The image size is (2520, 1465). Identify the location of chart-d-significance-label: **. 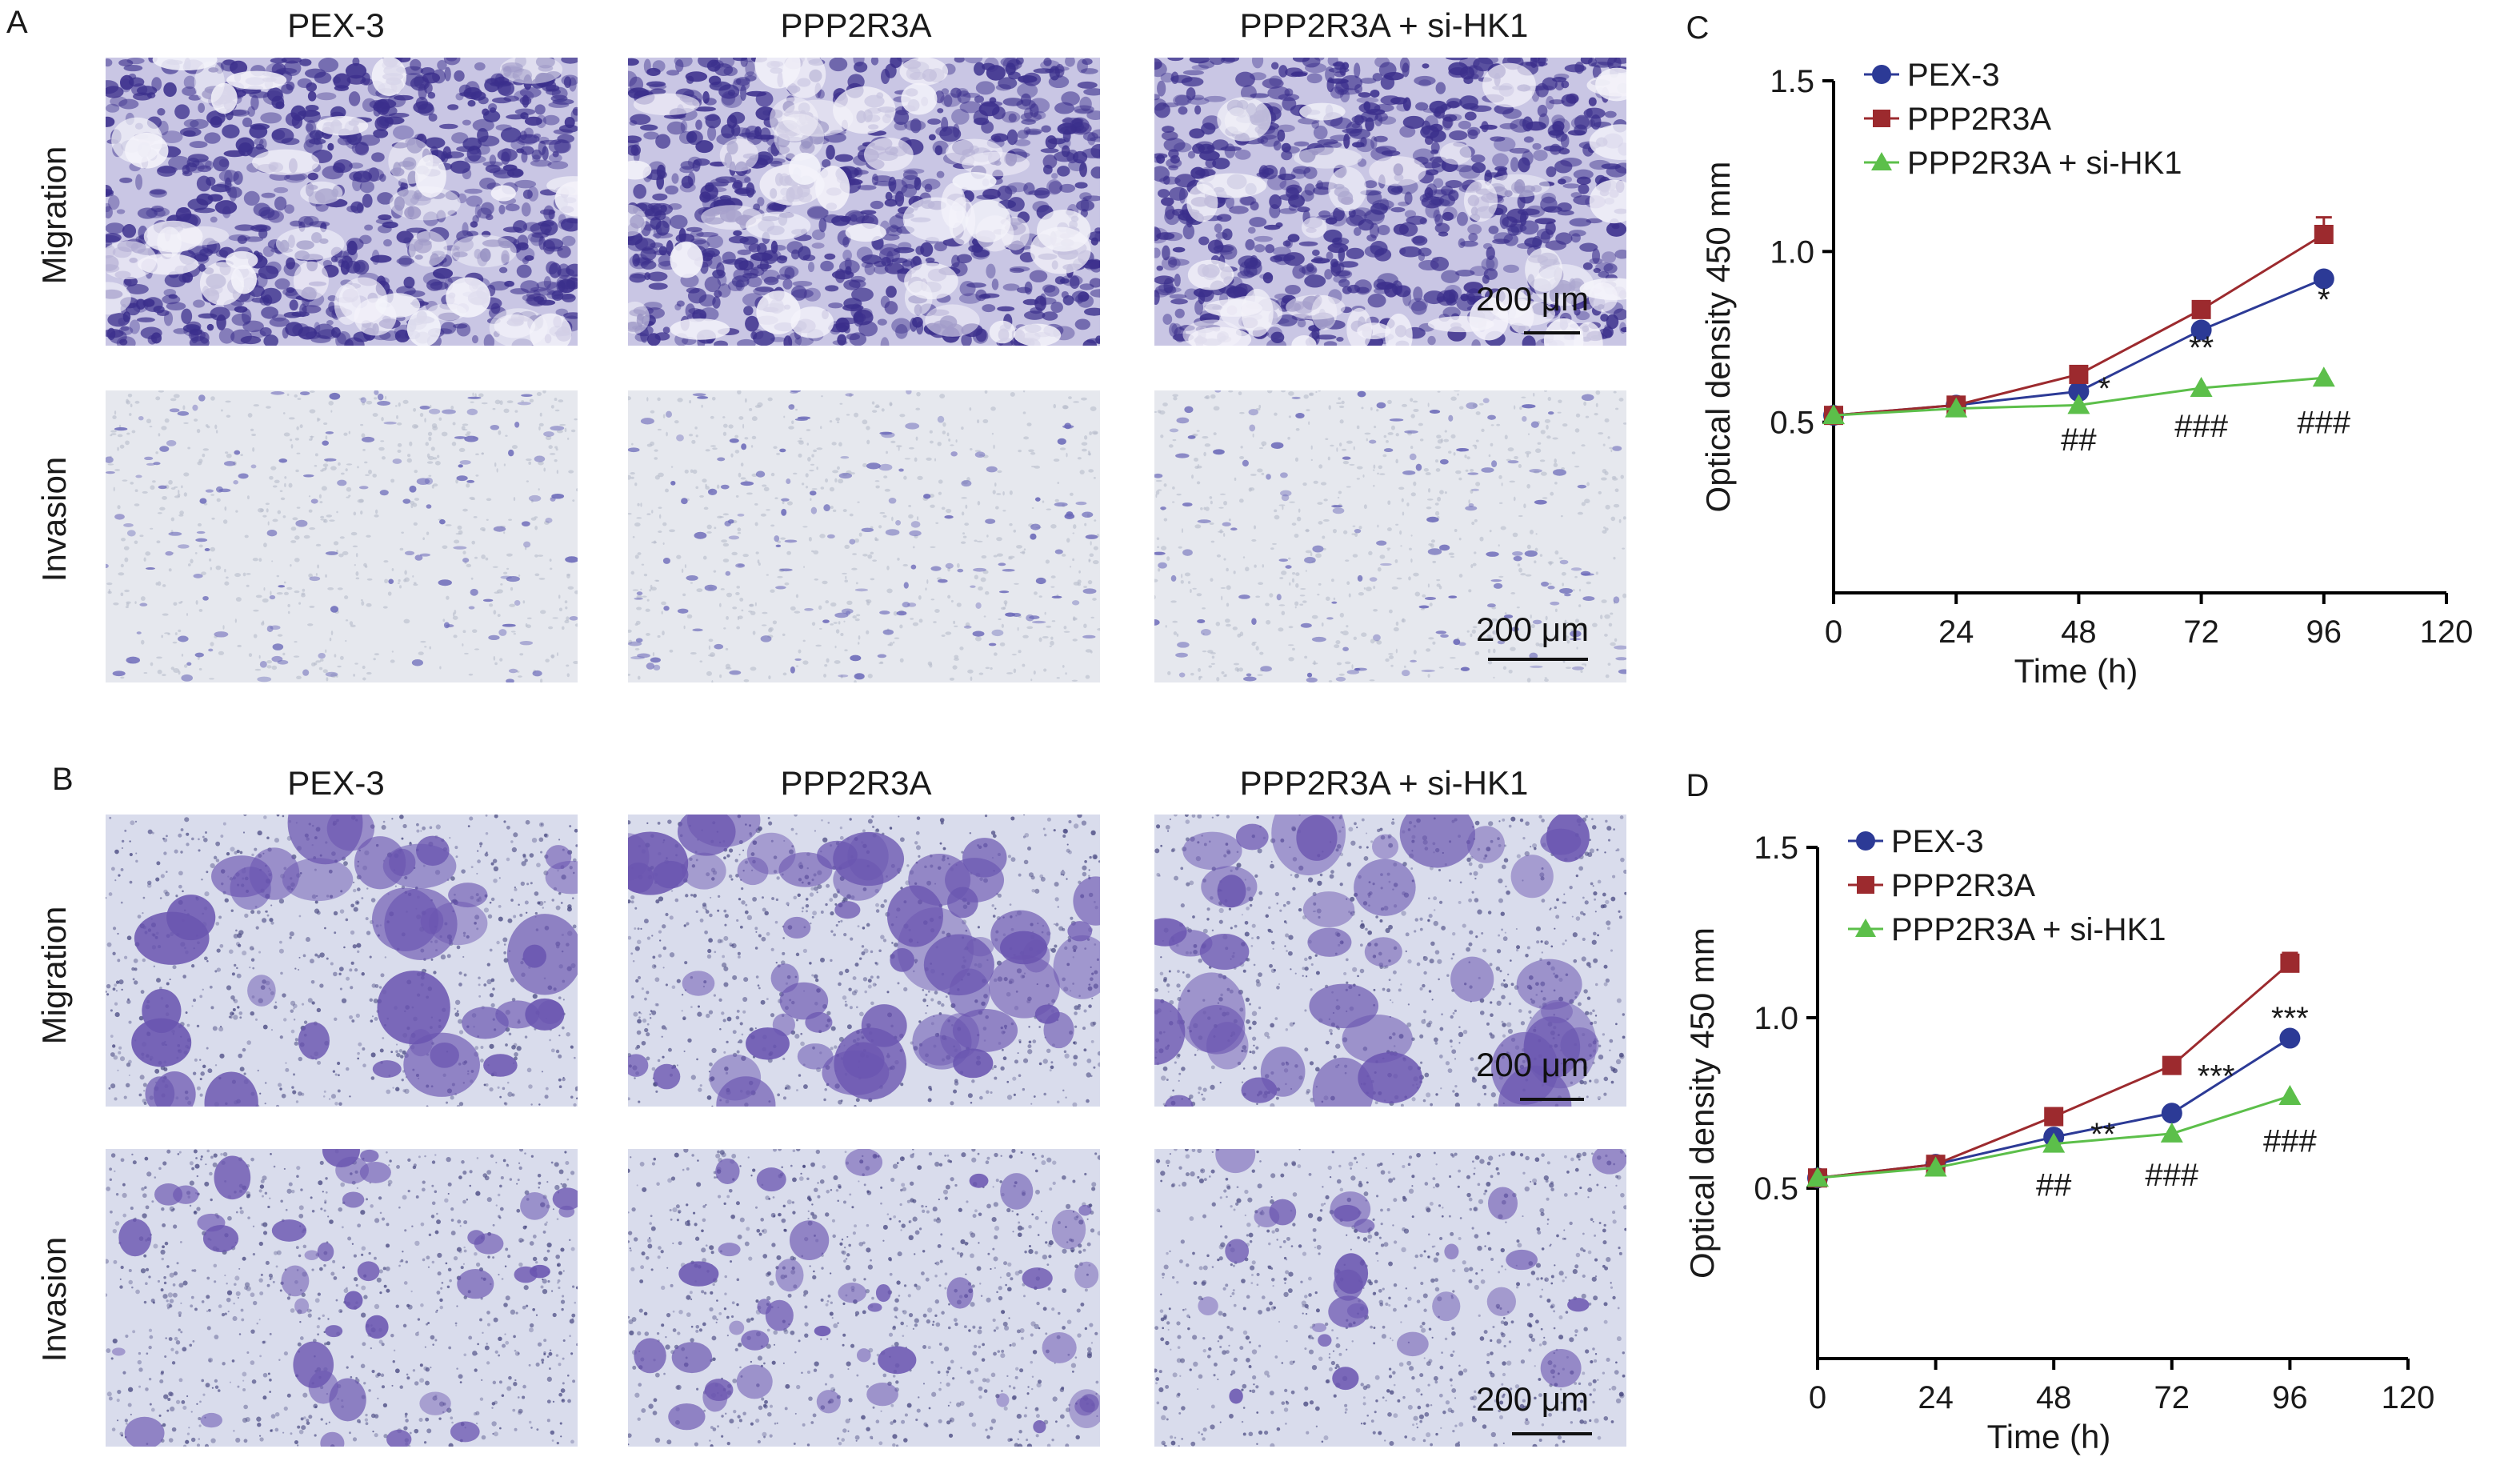
(2102, 1134).